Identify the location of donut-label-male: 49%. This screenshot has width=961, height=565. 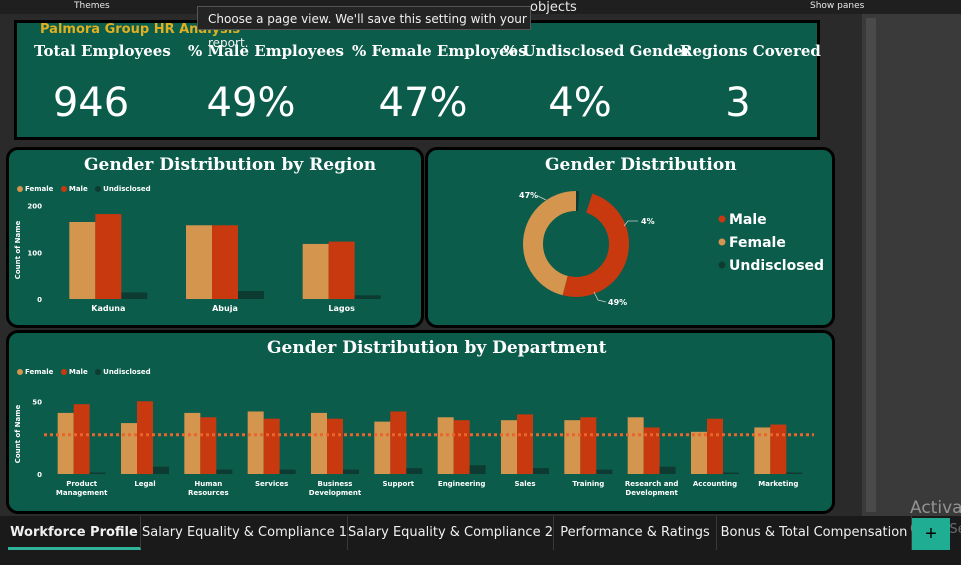
(617, 302).